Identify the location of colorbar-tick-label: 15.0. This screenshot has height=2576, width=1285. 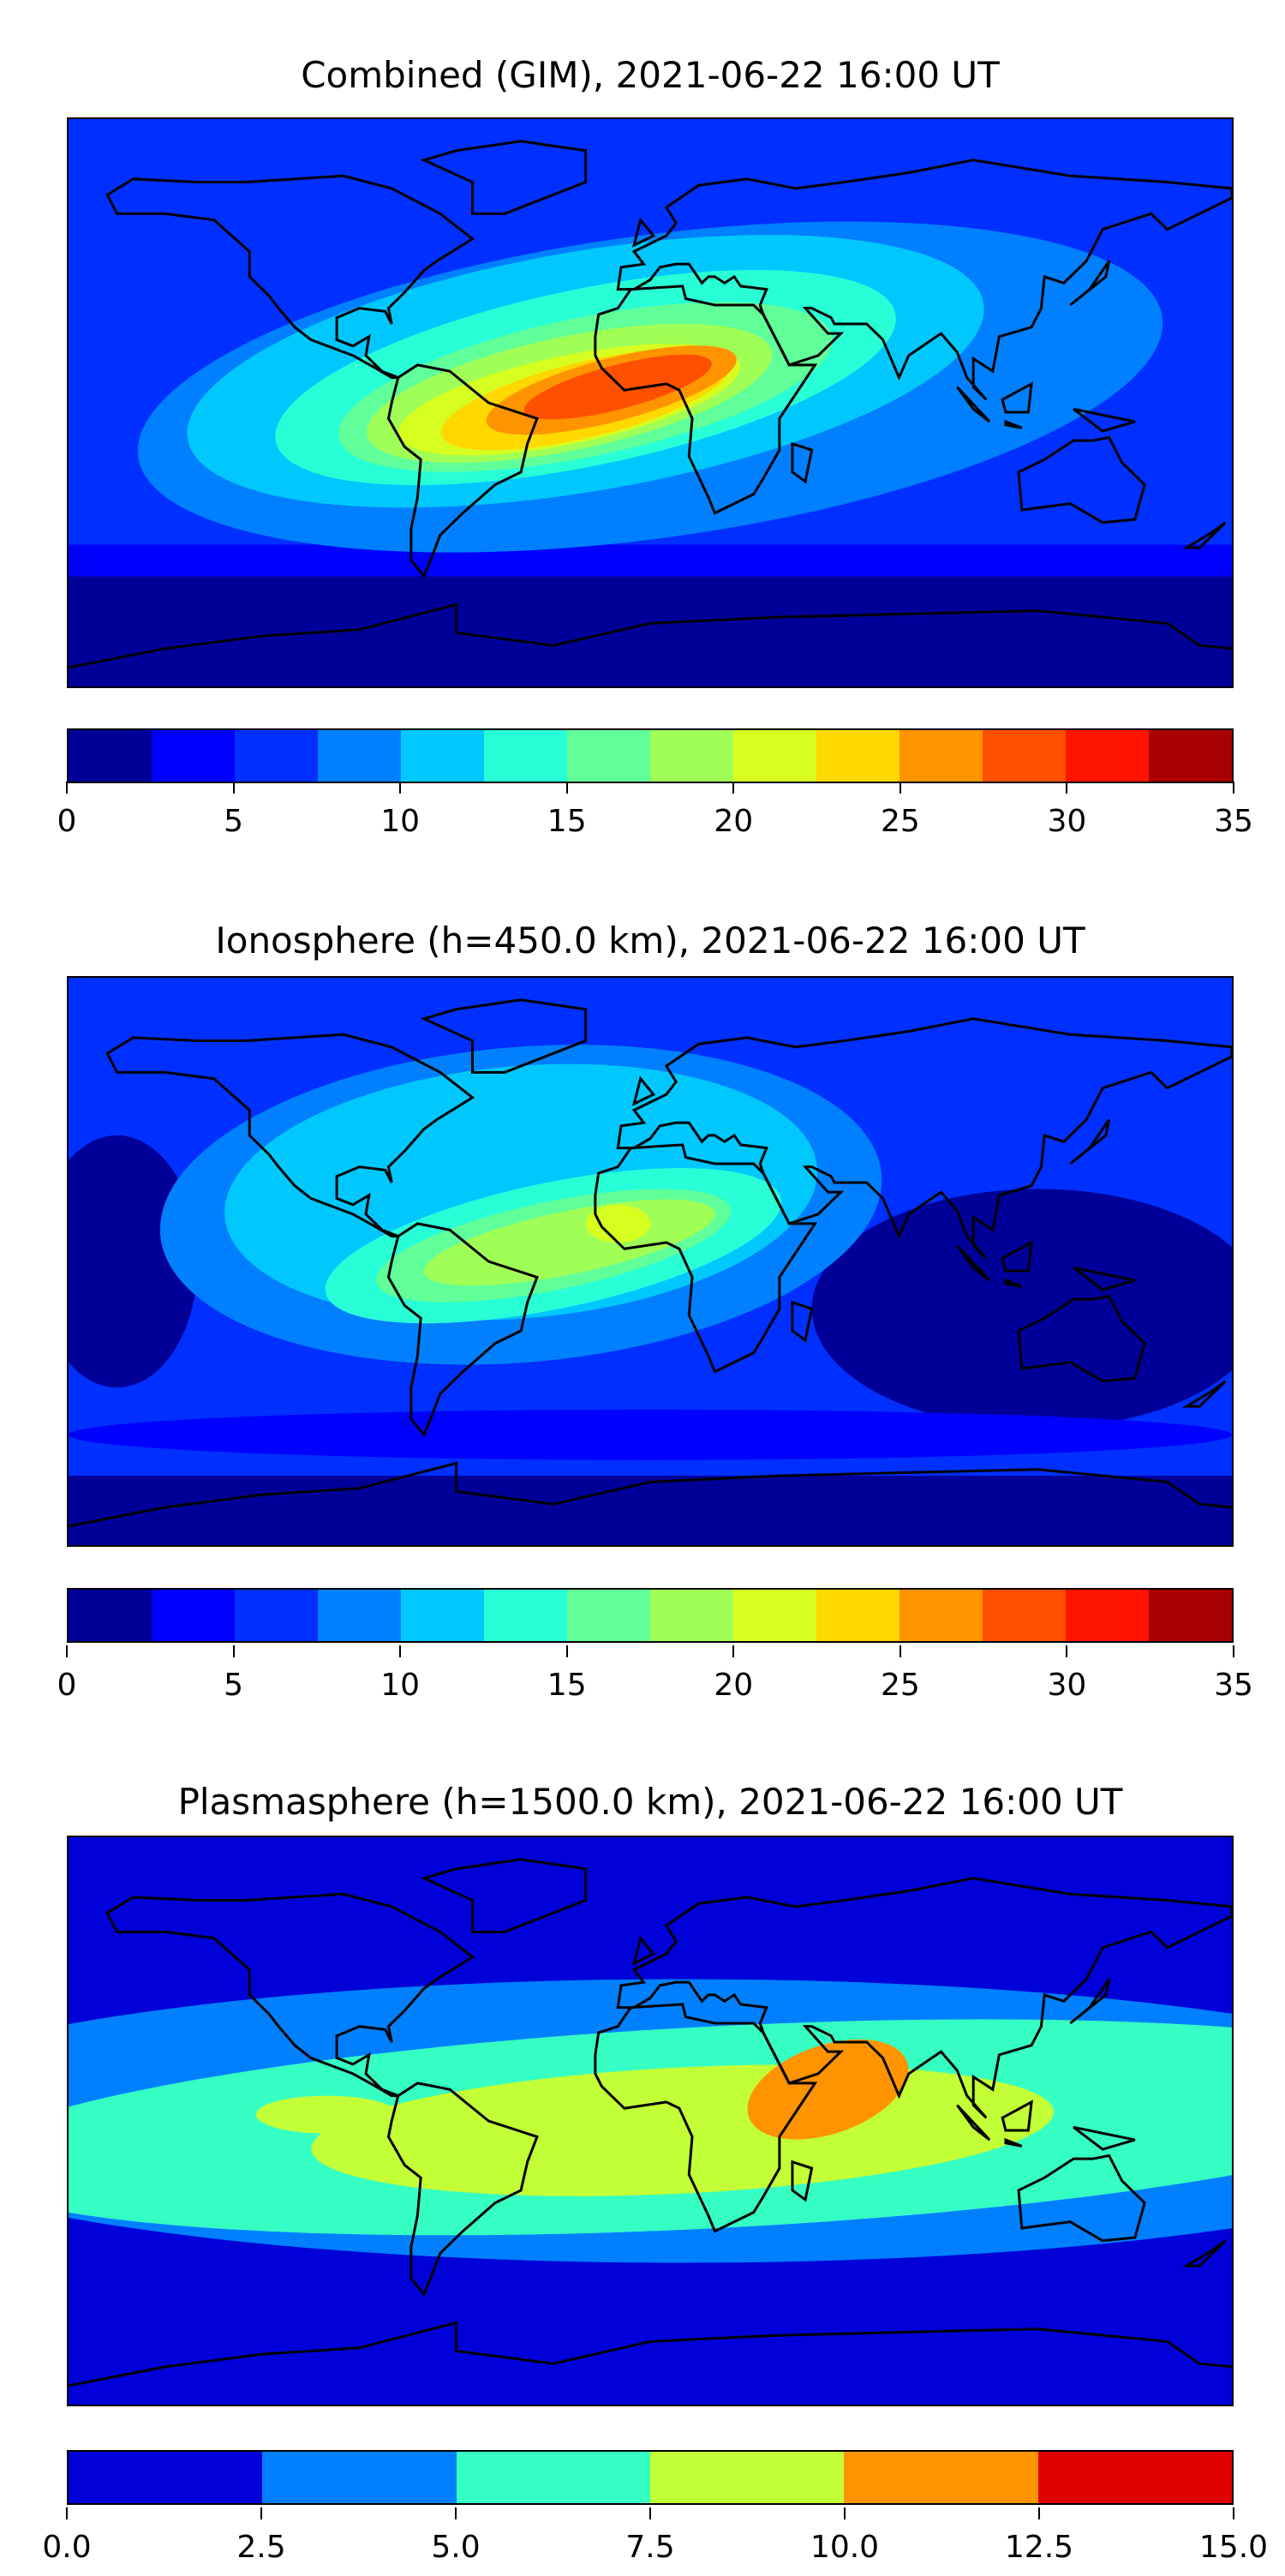
(1234, 2547).